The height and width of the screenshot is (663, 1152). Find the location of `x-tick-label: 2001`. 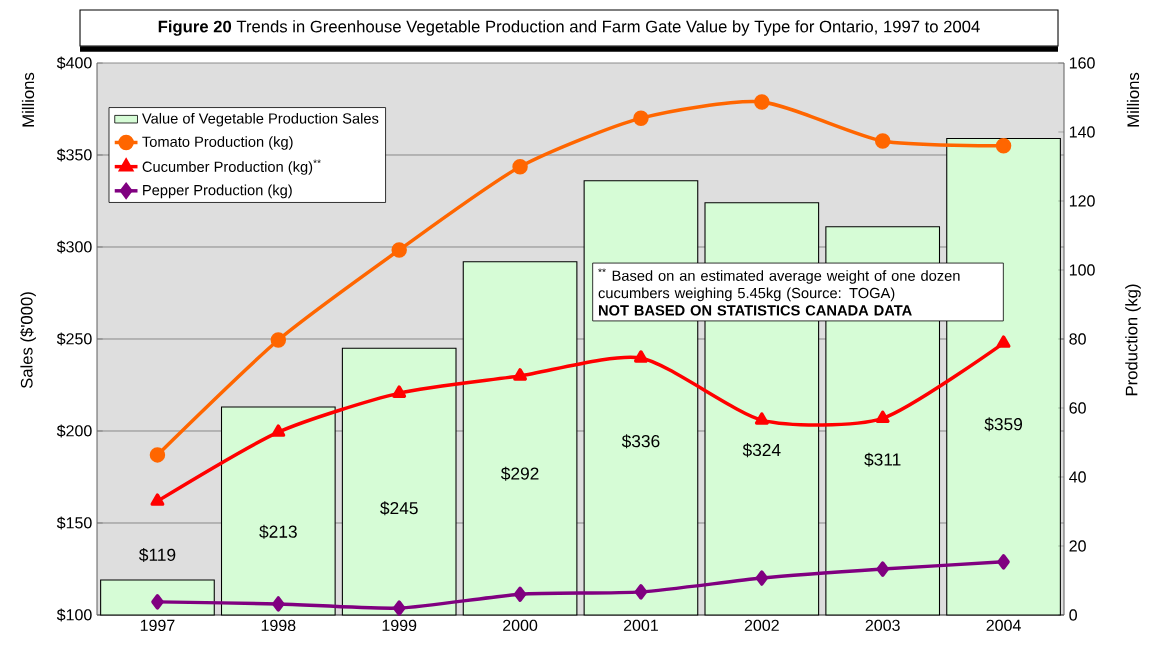

x-tick-label: 2001 is located at coordinates (640, 625).